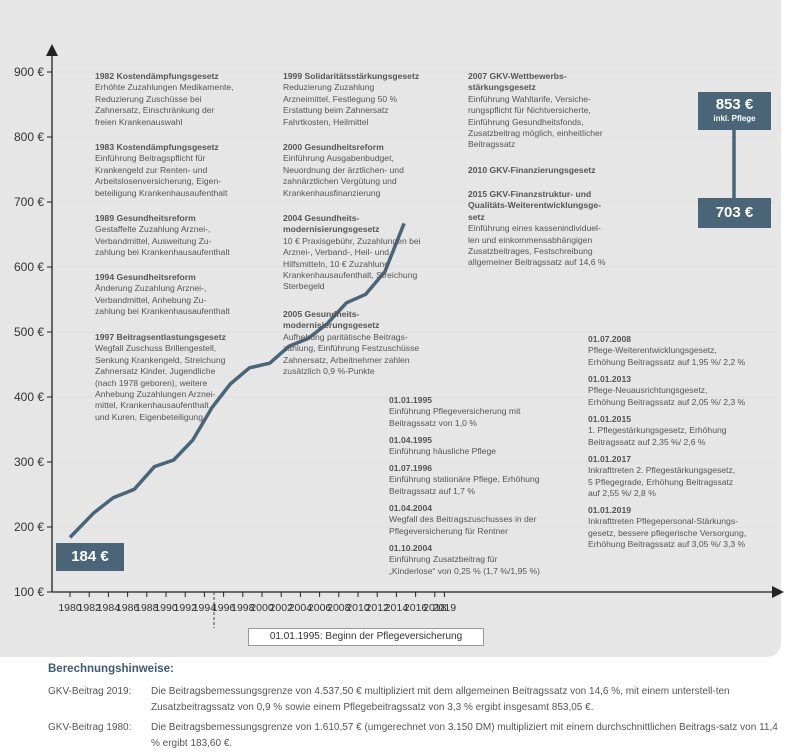  Describe the element at coordinates (147, 608) in the screenshot. I see `x-tick-label: 1988` at that location.